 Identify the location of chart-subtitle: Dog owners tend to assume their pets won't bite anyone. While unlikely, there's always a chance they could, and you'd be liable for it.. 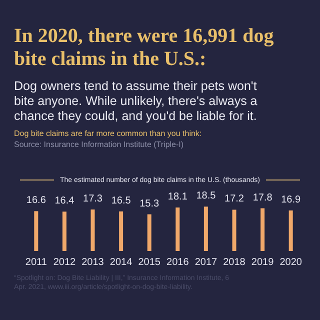
(136, 101).